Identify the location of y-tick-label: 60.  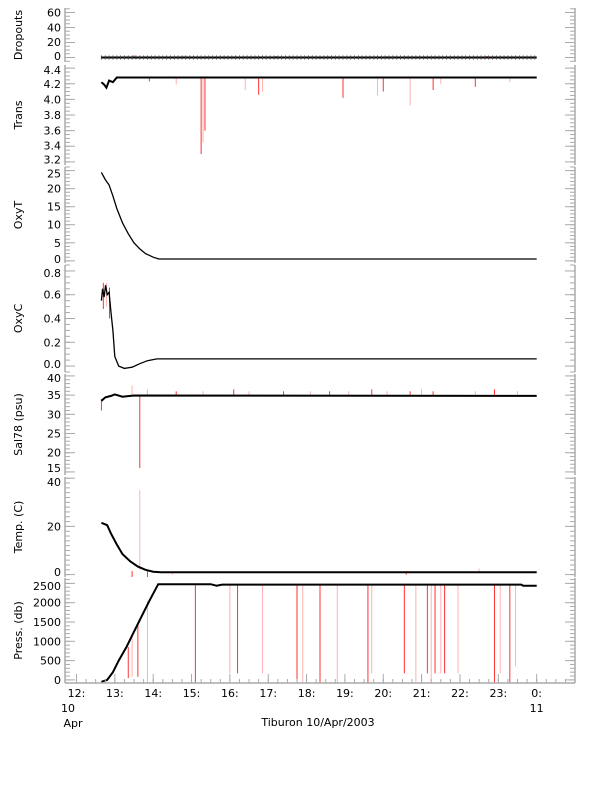
(54, 13).